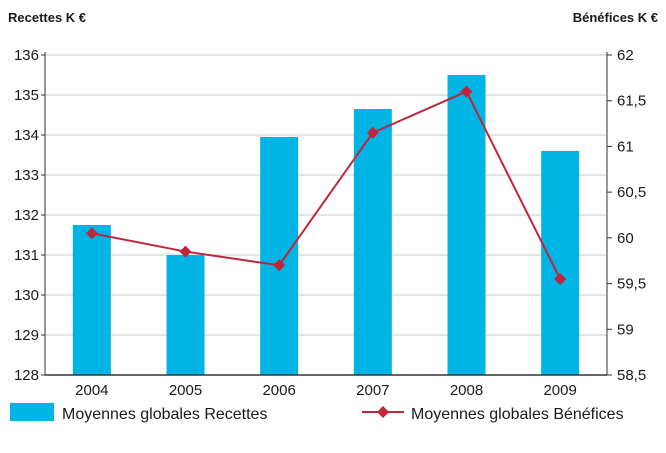 This screenshot has width=666, height=453. What do you see at coordinates (26, 335) in the screenshot?
I see `left-tick-label: 129` at bounding box center [26, 335].